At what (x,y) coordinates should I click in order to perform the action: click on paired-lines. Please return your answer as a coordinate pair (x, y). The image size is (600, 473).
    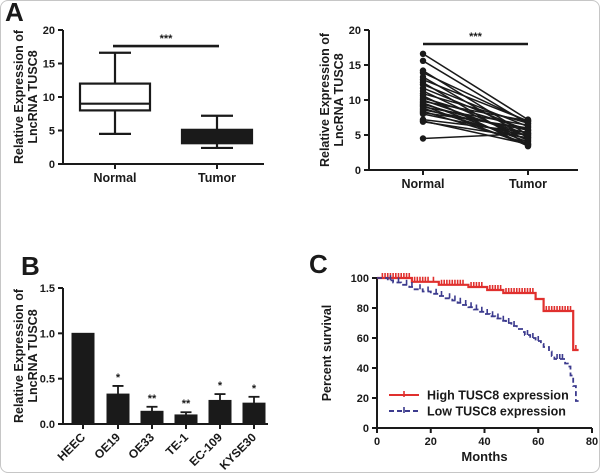
    Looking at the image, I should click on (475, 100).